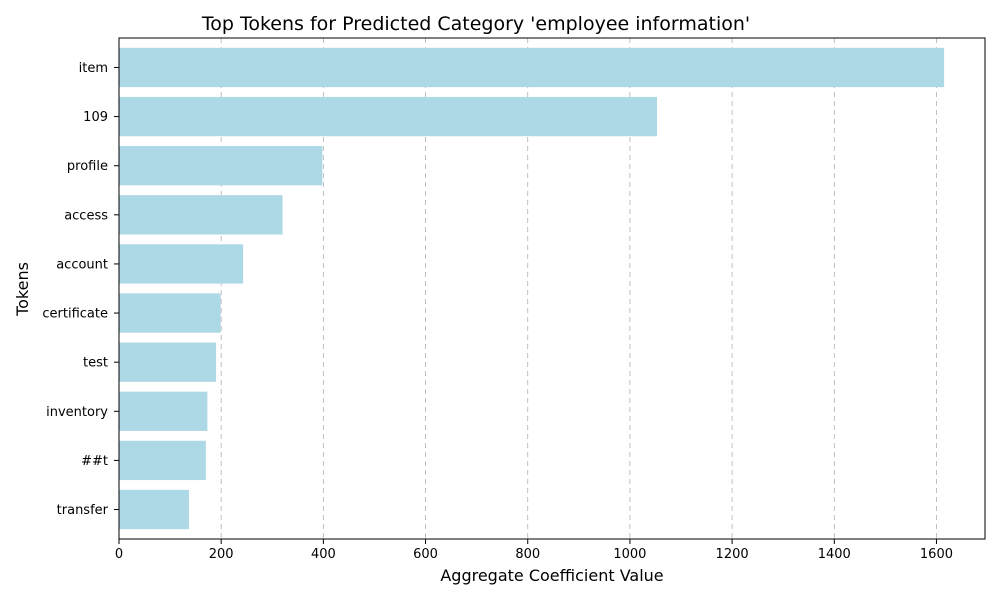 Image resolution: width=1000 pixels, height=600 pixels. I want to click on x-axis-label: Aggregate Coefficient Value, so click(551, 575).